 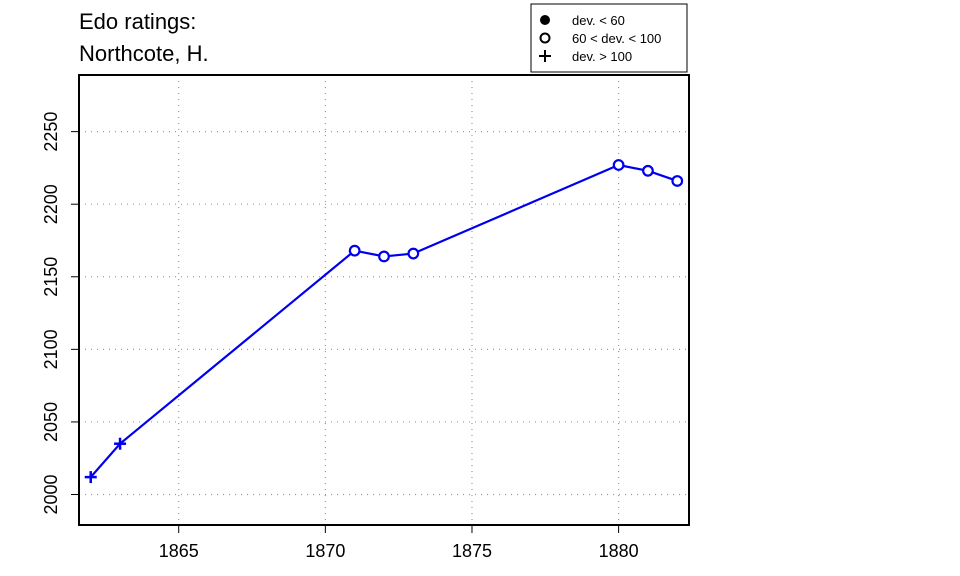 I want to click on legend-label-1: 60 < dev. < 100, so click(x=616, y=38).